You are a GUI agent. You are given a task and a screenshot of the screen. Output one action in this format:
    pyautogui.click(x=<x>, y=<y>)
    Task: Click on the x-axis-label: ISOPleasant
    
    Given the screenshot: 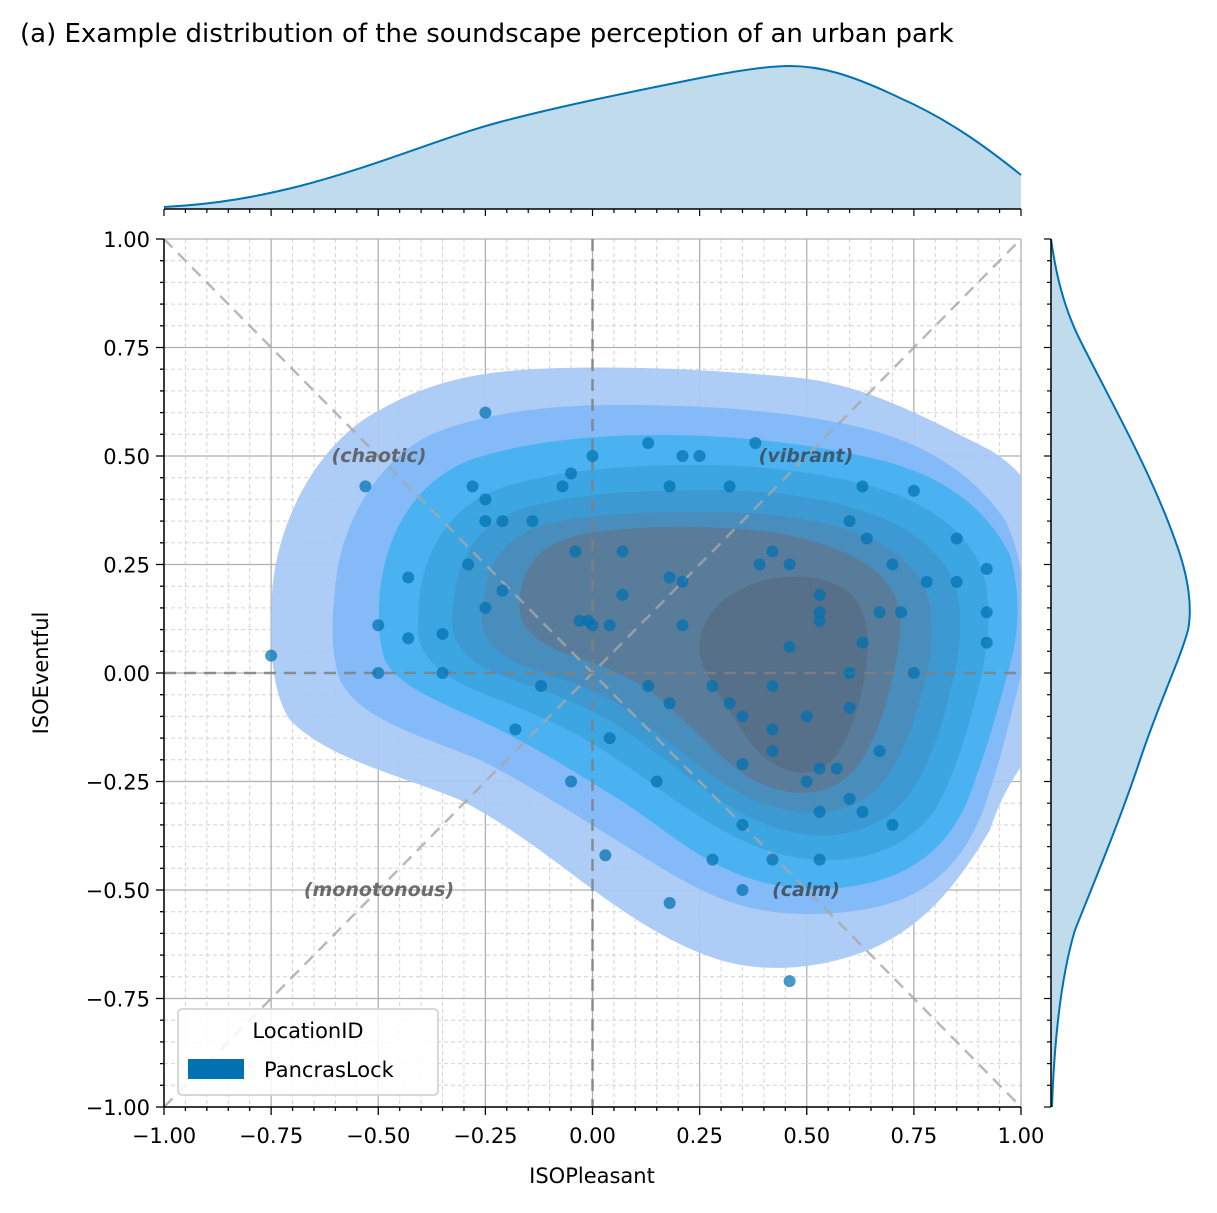 What is the action you would take?
    pyautogui.click(x=592, y=1176)
    